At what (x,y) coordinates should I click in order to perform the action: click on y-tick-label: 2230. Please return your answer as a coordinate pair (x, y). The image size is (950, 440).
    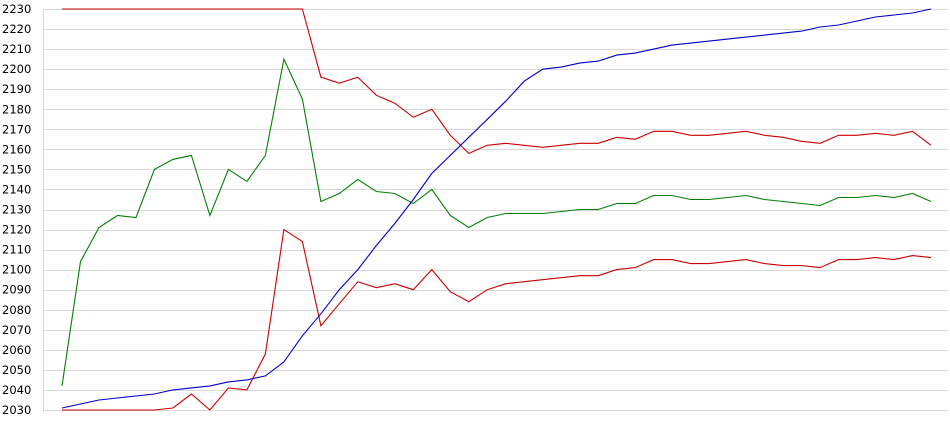
    Looking at the image, I should click on (16, 9).